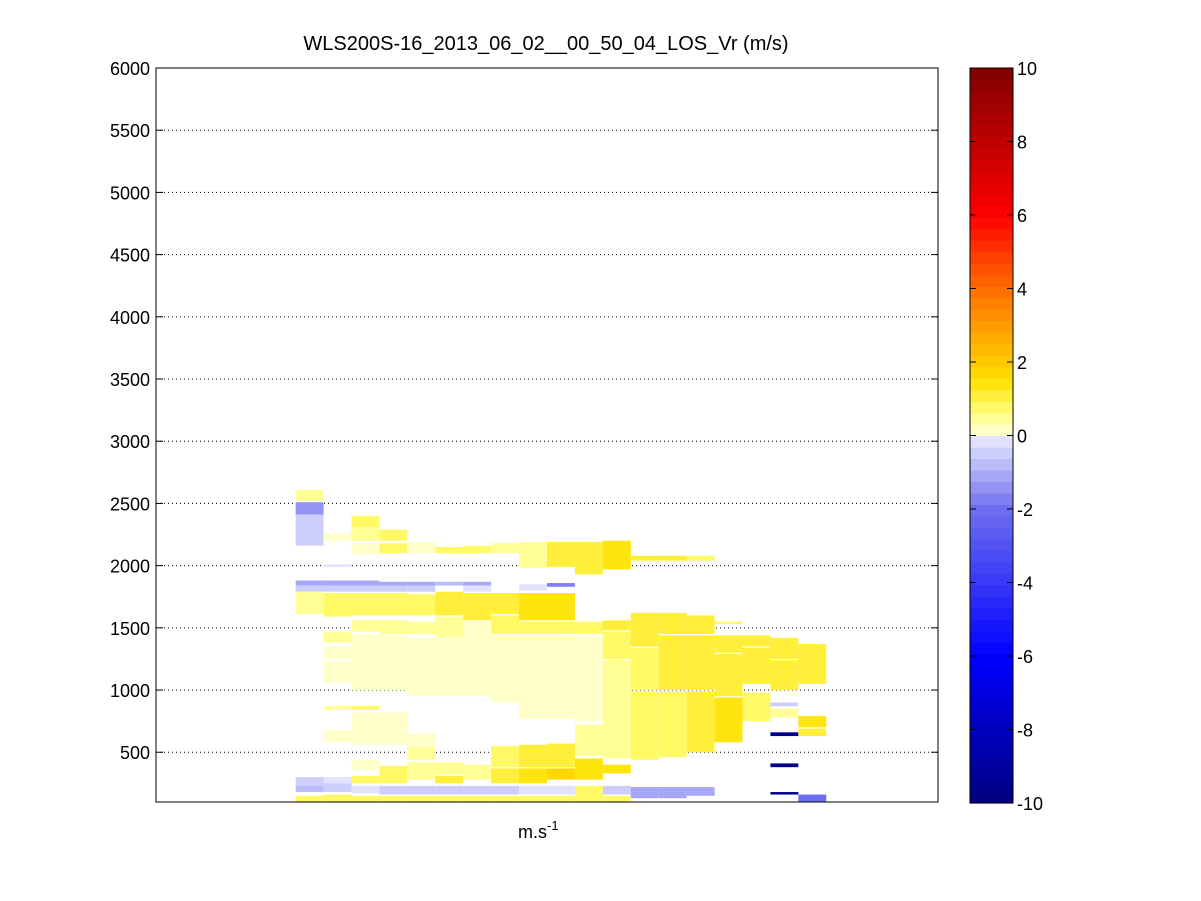 The width and height of the screenshot is (1201, 901). I want to click on y-tick-label: 2500, so click(130, 504).